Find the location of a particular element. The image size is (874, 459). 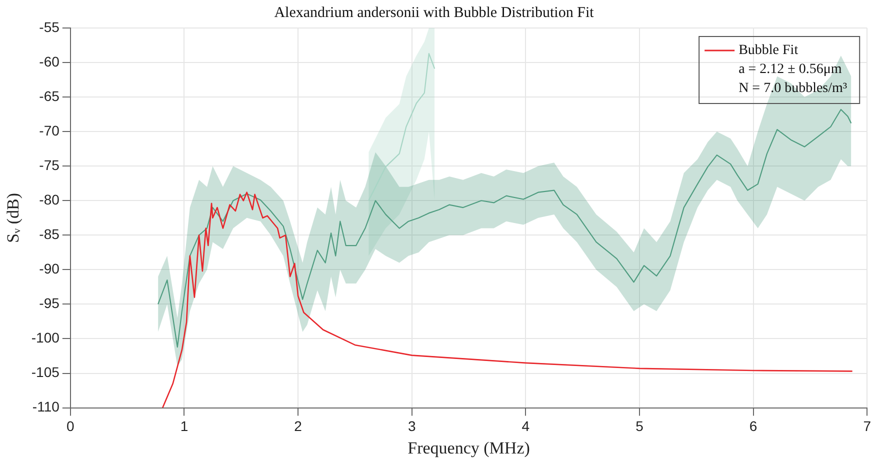

y-tick-label: -55 is located at coordinates (49, 26).